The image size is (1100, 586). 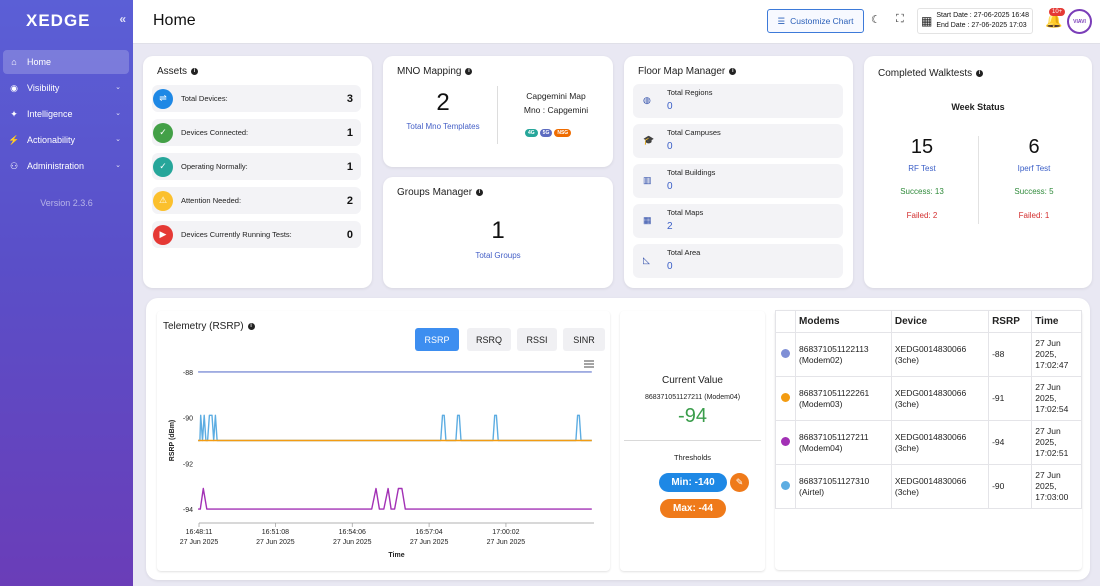 What do you see at coordinates (489, 339) in the screenshot?
I see `tab-rsrq: RSRQ` at bounding box center [489, 339].